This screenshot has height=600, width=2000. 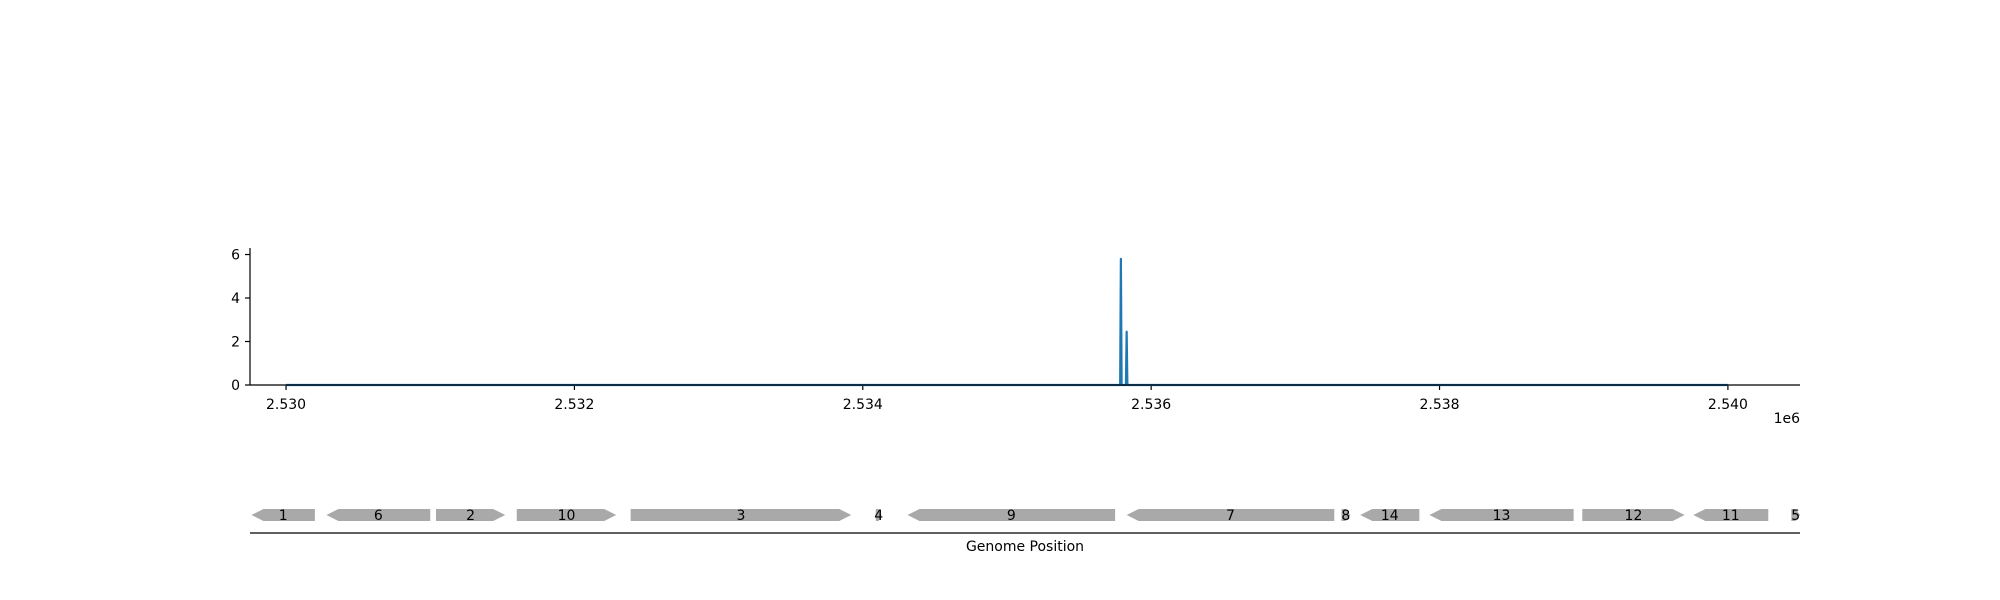 I want to click on gene-label: 14, so click(x=1390, y=516).